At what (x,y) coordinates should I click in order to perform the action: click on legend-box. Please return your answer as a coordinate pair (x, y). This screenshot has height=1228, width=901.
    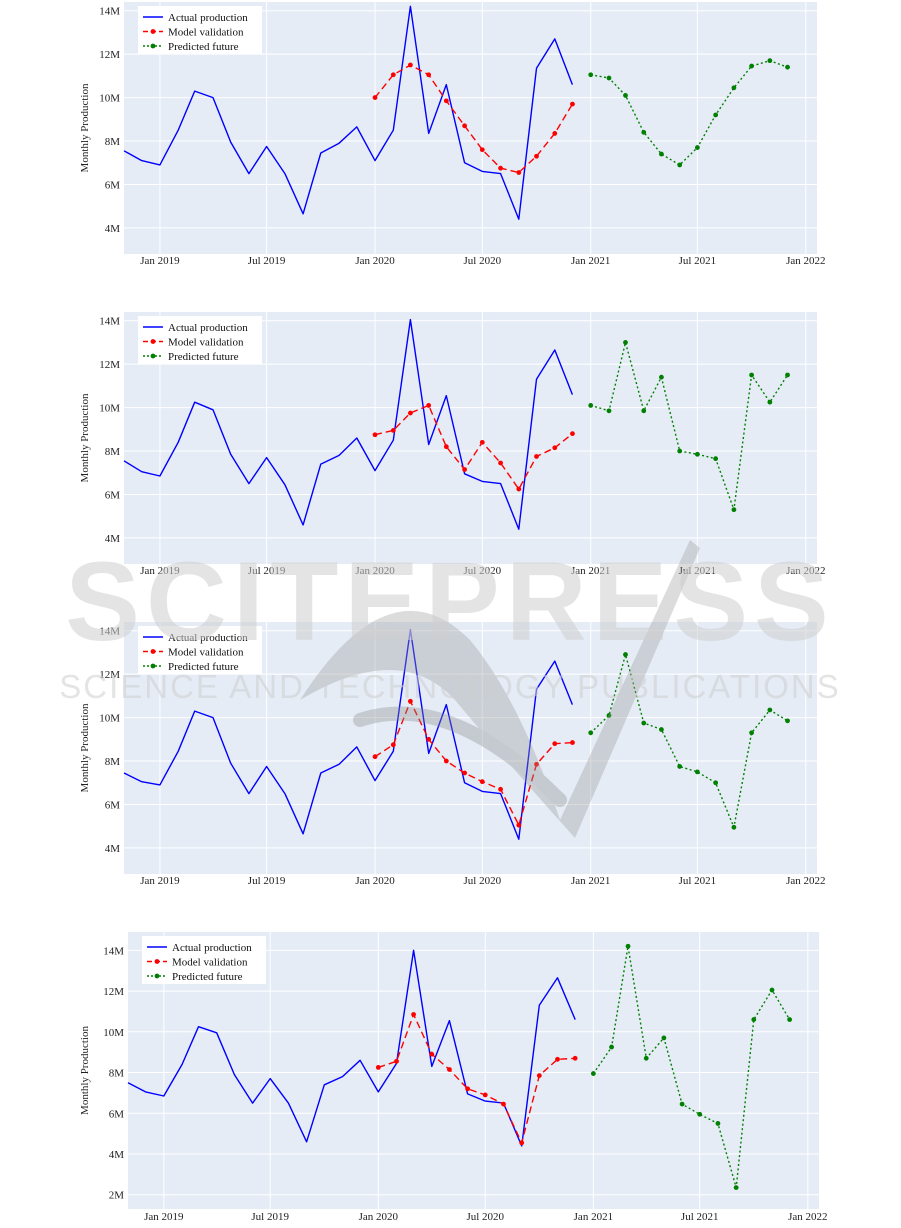
    Looking at the image, I should click on (200, 650).